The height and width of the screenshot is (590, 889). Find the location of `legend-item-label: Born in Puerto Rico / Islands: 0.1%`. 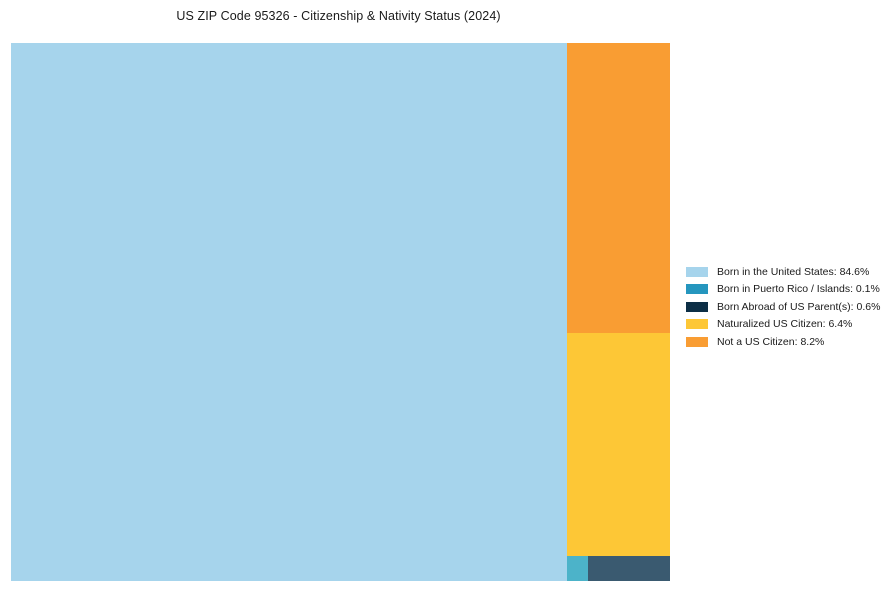

legend-item-label: Born in Puerto Rico / Islands: 0.1% is located at coordinates (798, 289).